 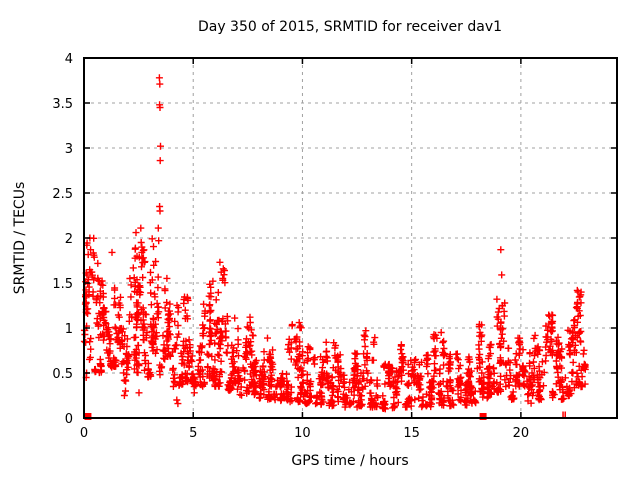 I want to click on svg-text: 0.5, so click(x=62, y=374).